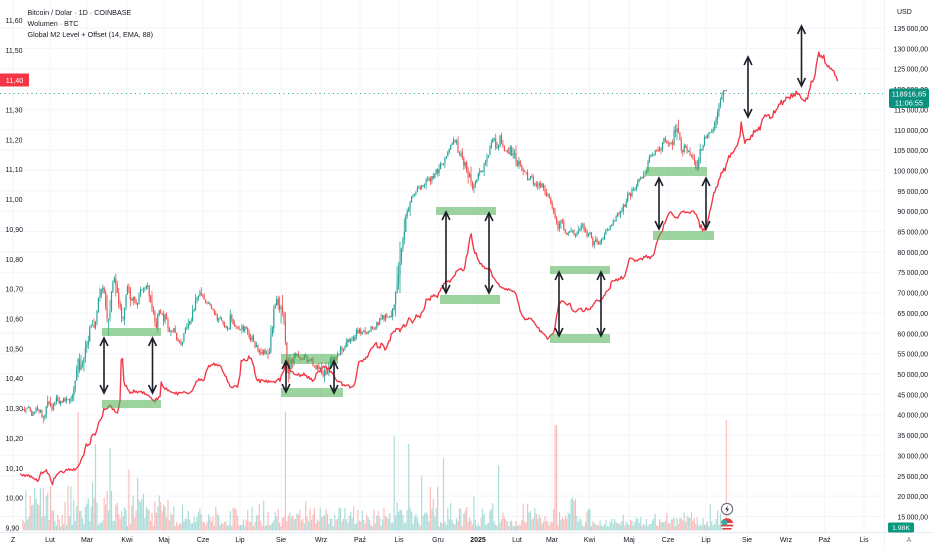  What do you see at coordinates (911, 49) in the screenshot?
I see `svg-text: 130 000,00` at bounding box center [911, 49].